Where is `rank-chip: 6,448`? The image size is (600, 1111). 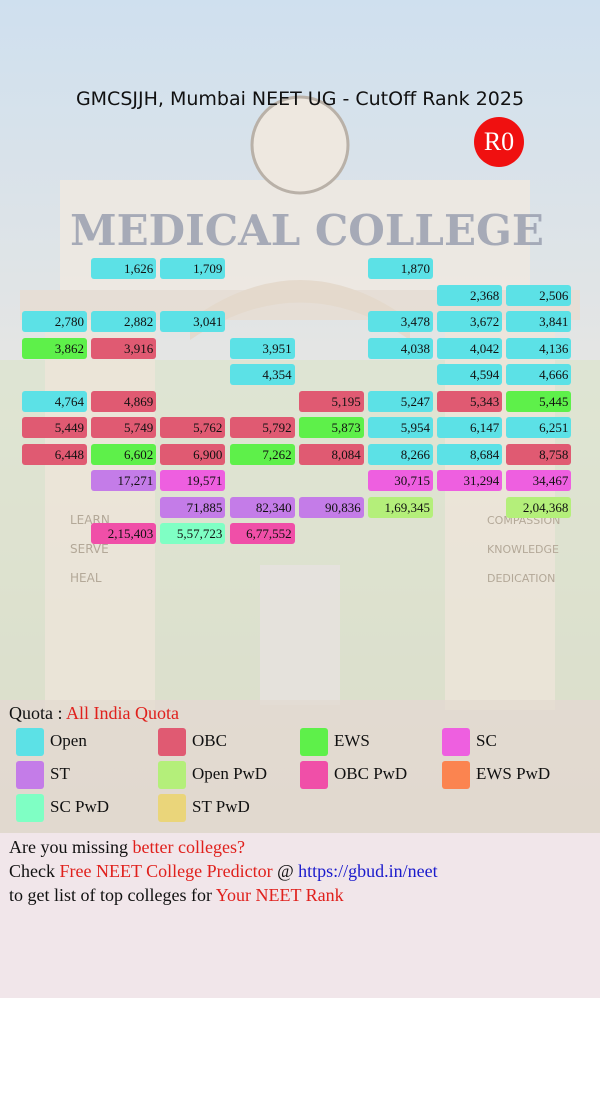
rank-chip: 6,448 is located at coordinates (54, 454).